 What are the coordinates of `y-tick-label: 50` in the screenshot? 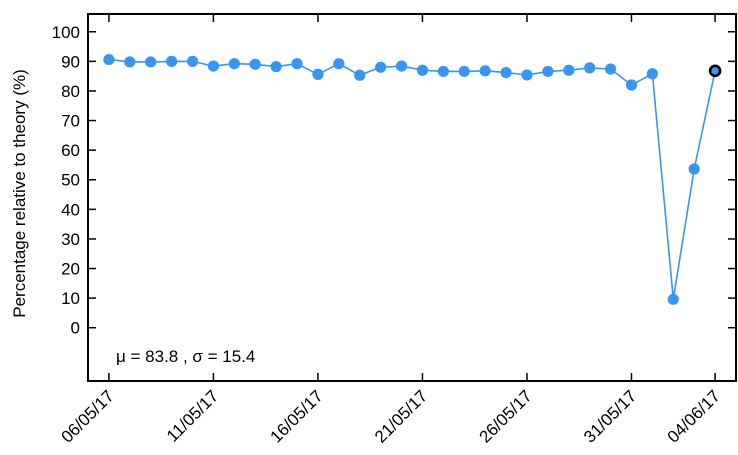 It's located at (70, 180).